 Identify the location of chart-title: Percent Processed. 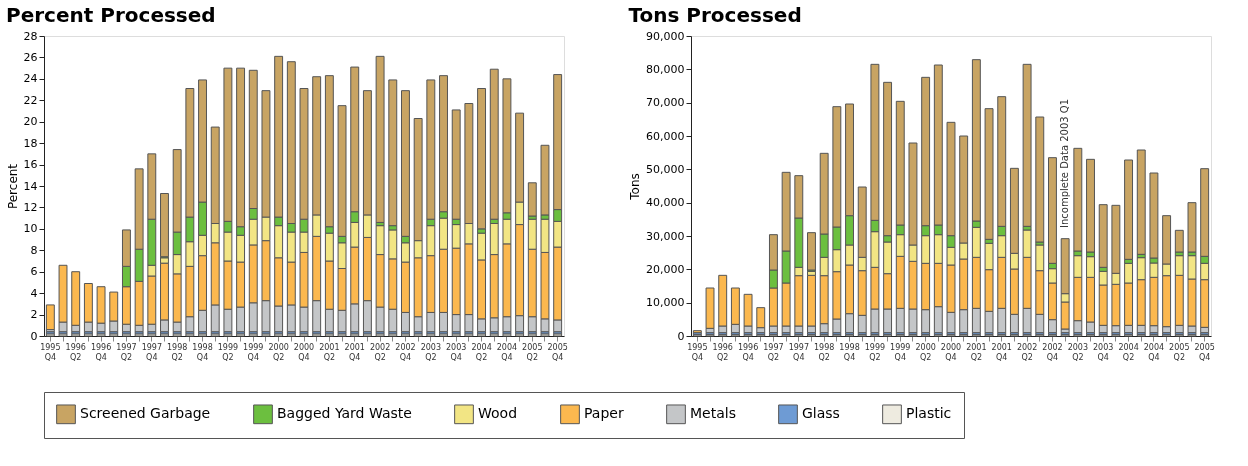
(111, 15).